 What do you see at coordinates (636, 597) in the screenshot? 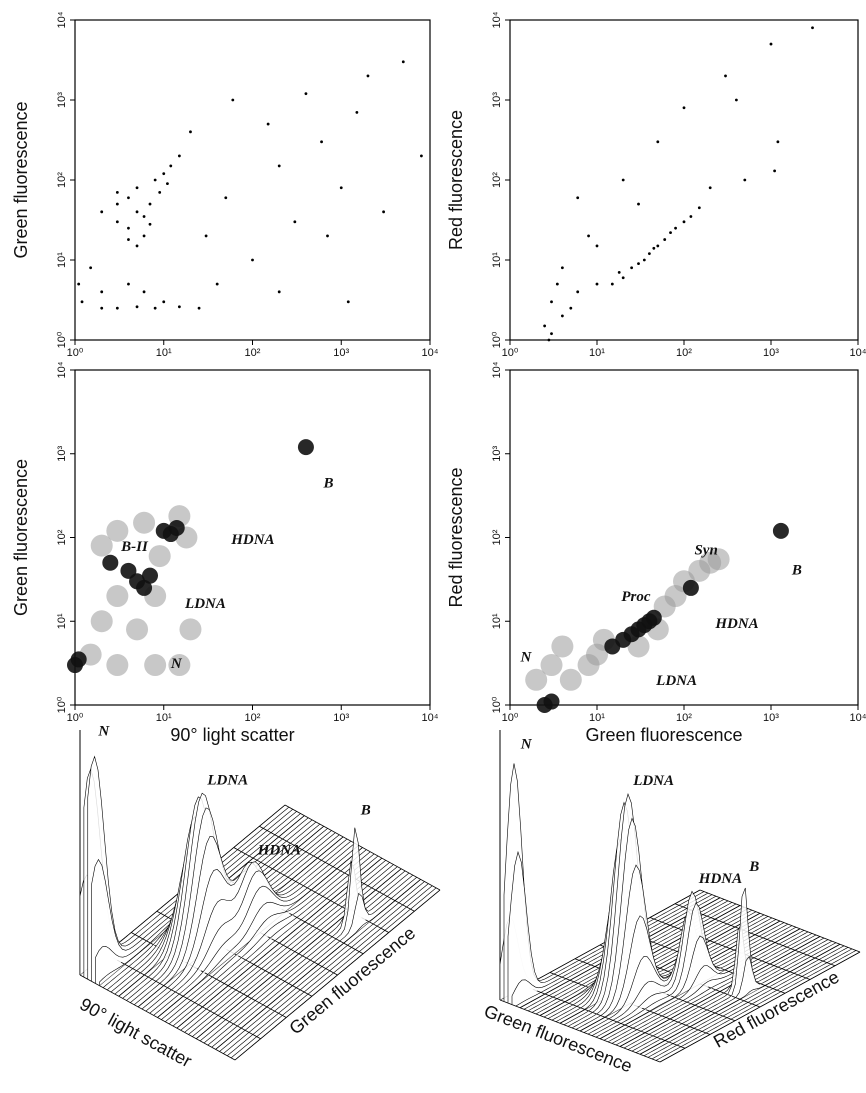
I see `annotation: Proc` at bounding box center [636, 597].